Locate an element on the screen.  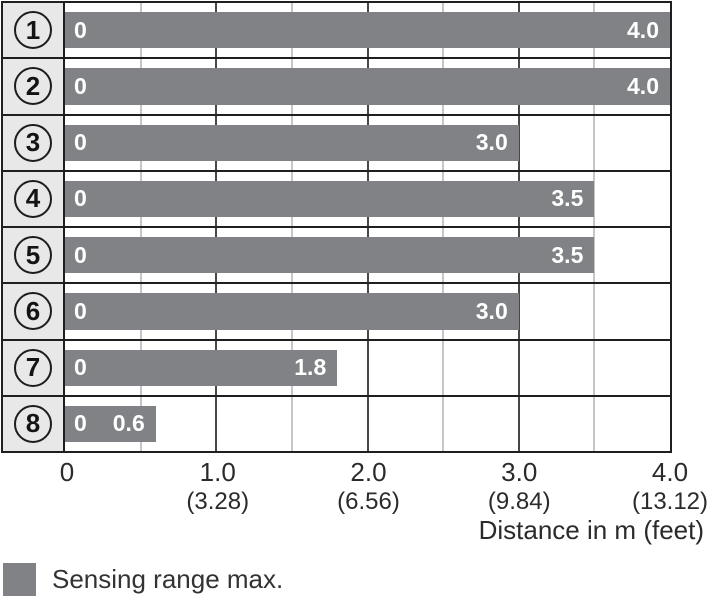
row-number: 1 is located at coordinates (33, 29).